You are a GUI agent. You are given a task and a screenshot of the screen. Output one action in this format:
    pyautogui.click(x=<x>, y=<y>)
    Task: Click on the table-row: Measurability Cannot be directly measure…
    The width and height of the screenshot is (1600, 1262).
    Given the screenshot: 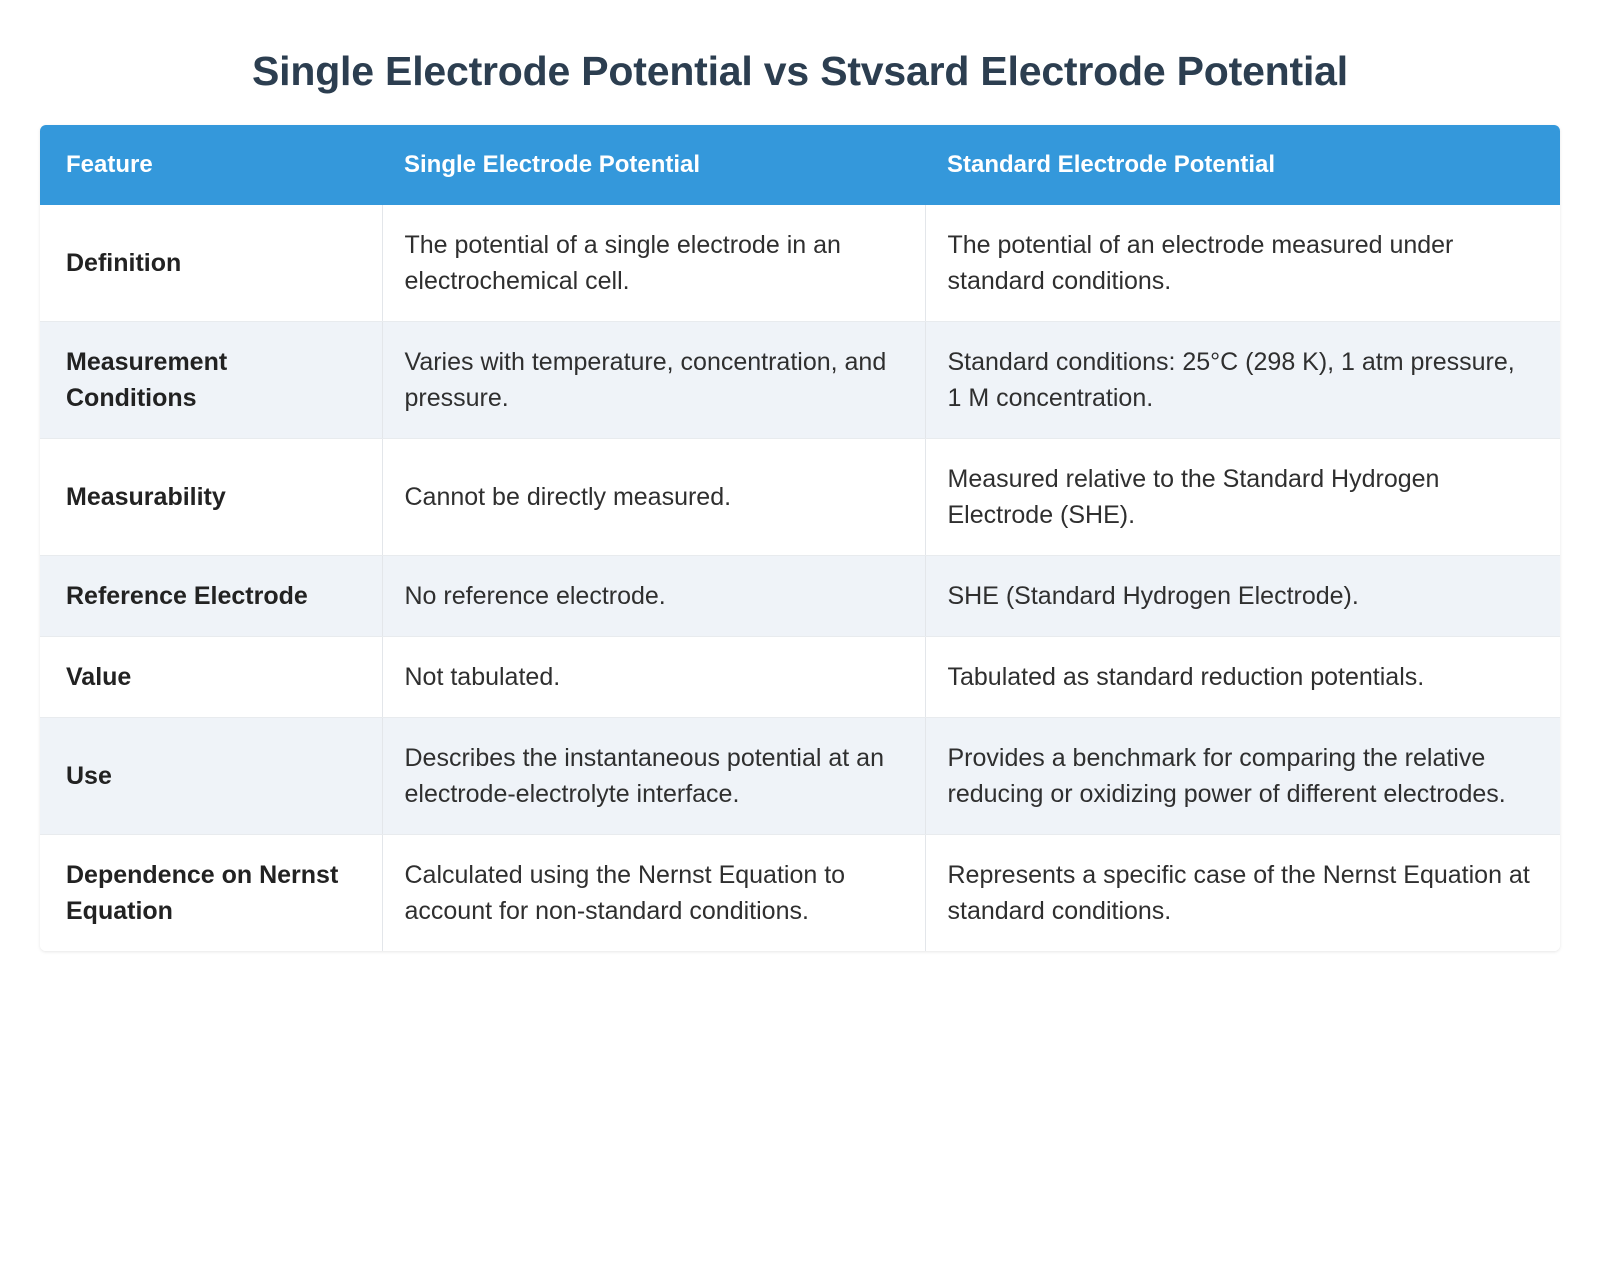 What is the action you would take?
    pyautogui.click(x=800, y=497)
    